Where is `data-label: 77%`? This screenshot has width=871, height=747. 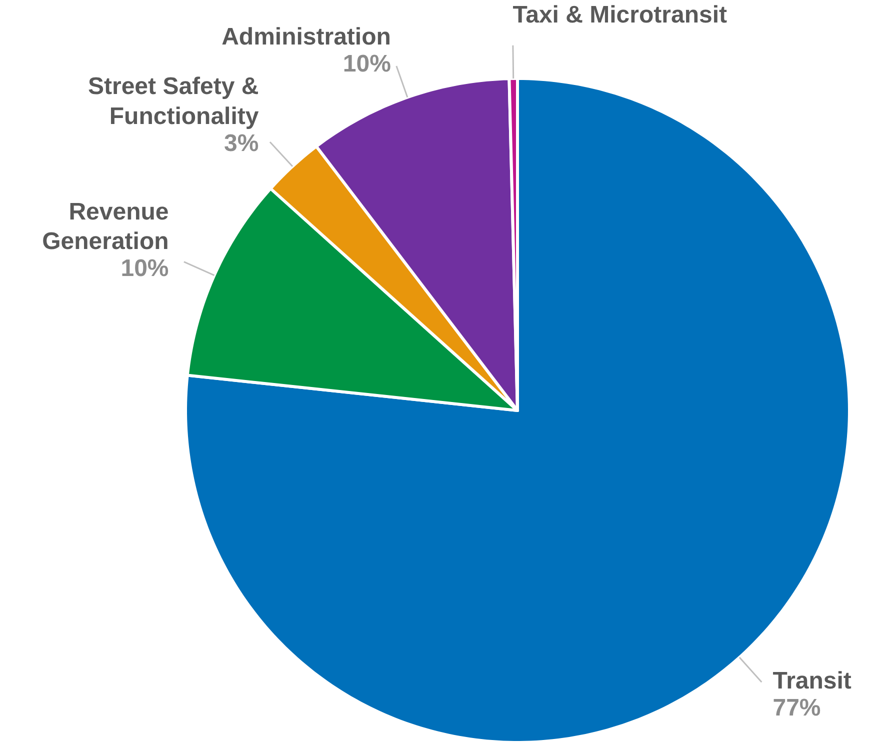
data-label: 77% is located at coordinates (796, 708).